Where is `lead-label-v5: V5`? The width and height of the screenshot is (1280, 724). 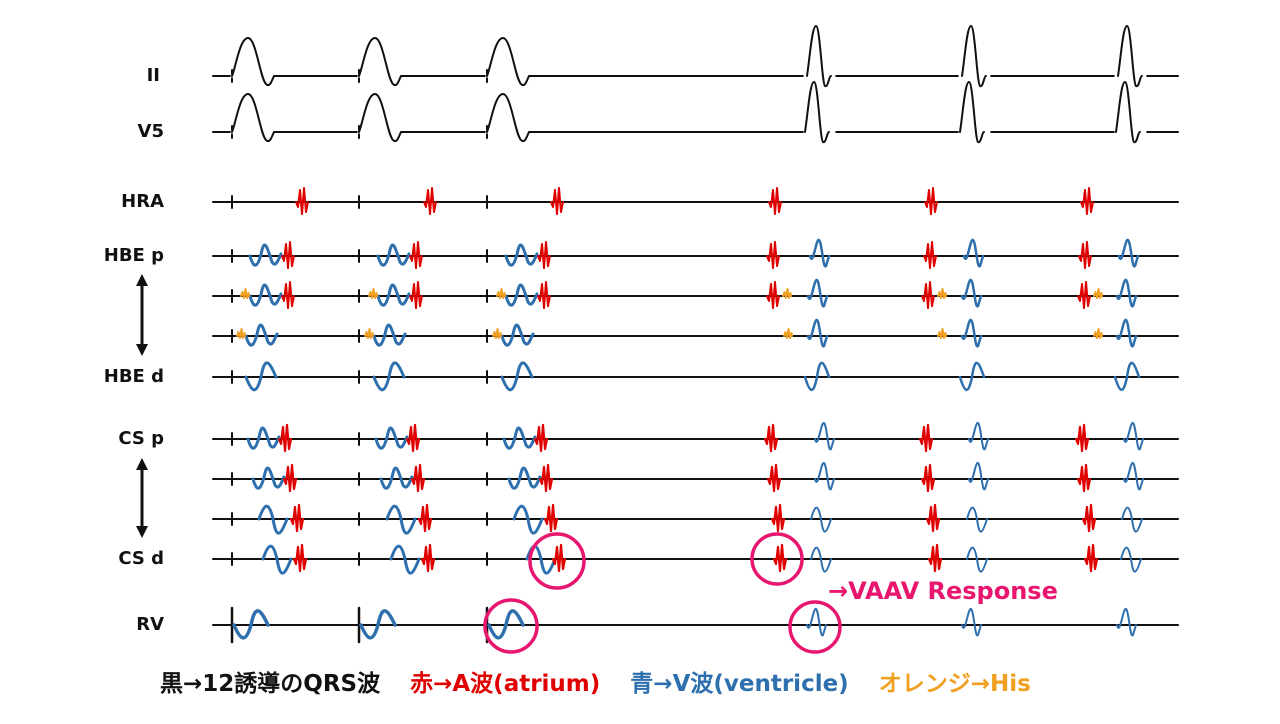 lead-label-v5: V5 is located at coordinates (150, 131).